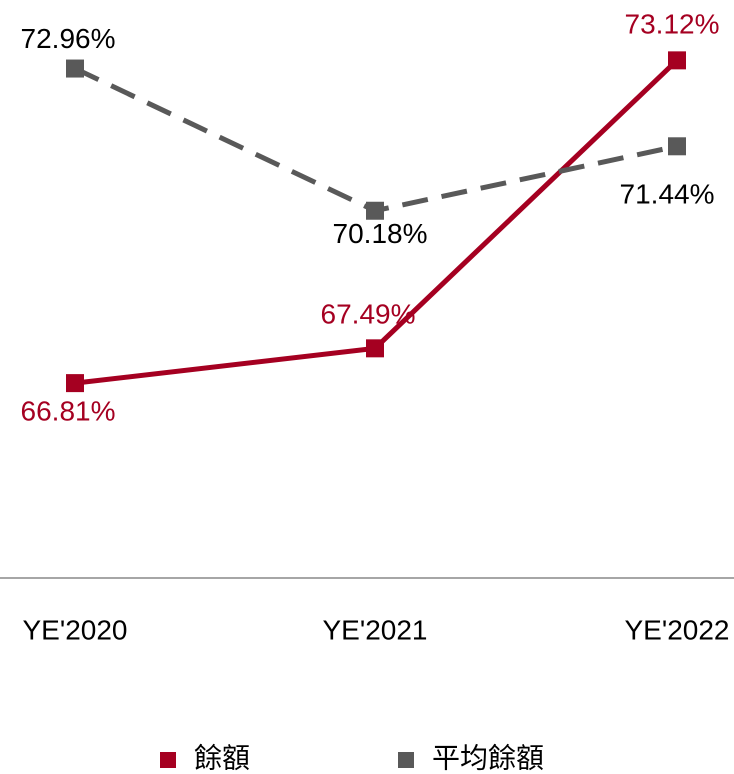 This screenshot has height=774, width=734. I want to click on data-label: 73.12%, so click(672, 24).